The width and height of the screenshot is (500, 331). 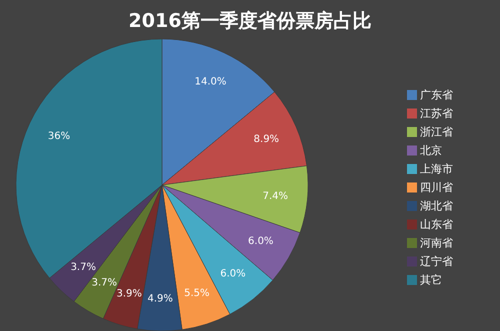 What do you see at coordinates (436, 95) in the screenshot?
I see `legend-label: 广东省` at bounding box center [436, 95].